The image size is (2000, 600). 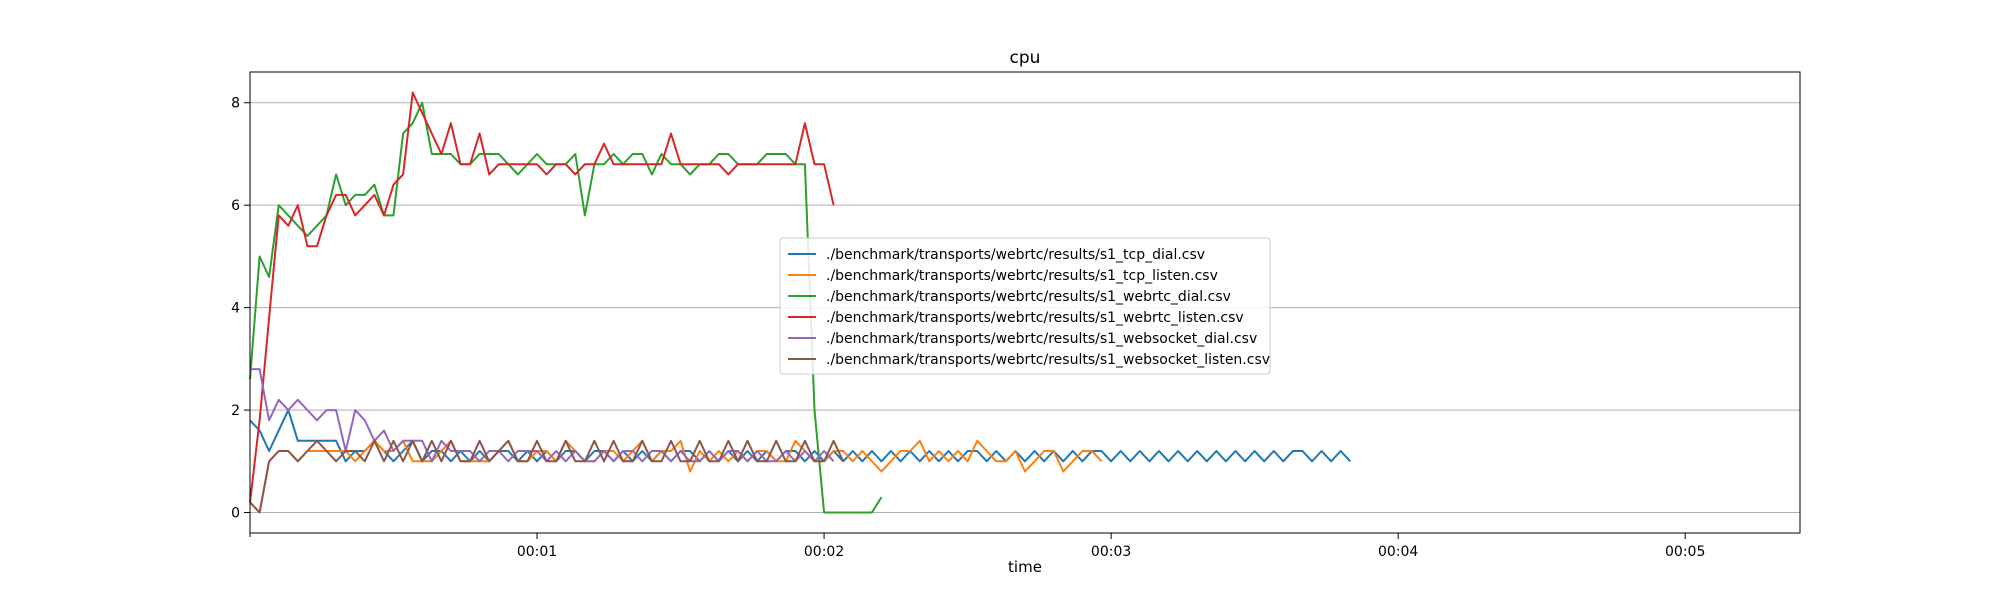 I want to click on legend-box, so click(x=1025, y=306).